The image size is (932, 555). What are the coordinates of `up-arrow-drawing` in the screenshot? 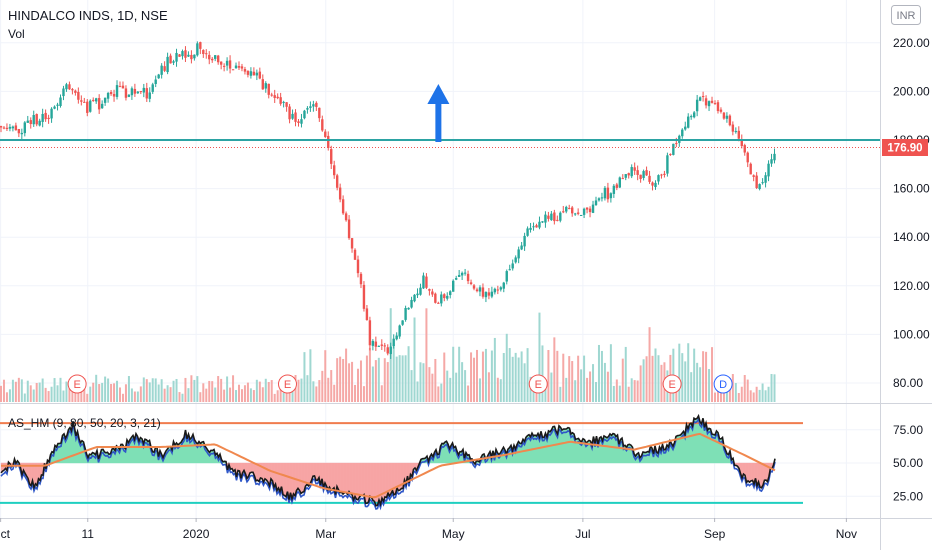 It's located at (438, 113).